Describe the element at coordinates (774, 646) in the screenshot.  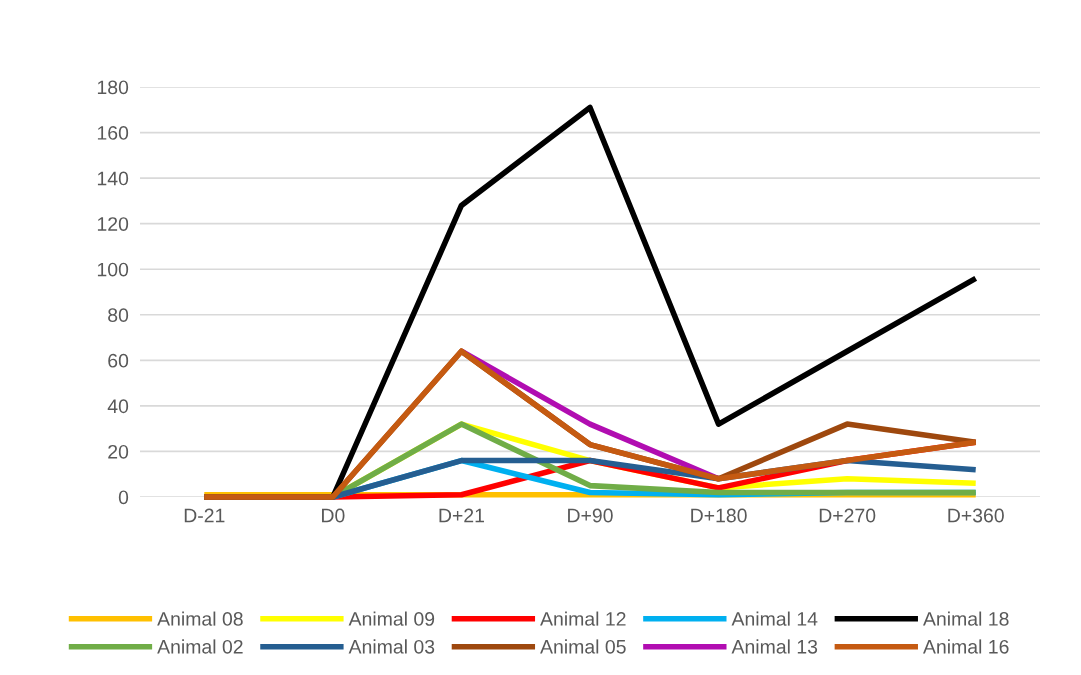
I see `legend-label: Animal 13` at that location.